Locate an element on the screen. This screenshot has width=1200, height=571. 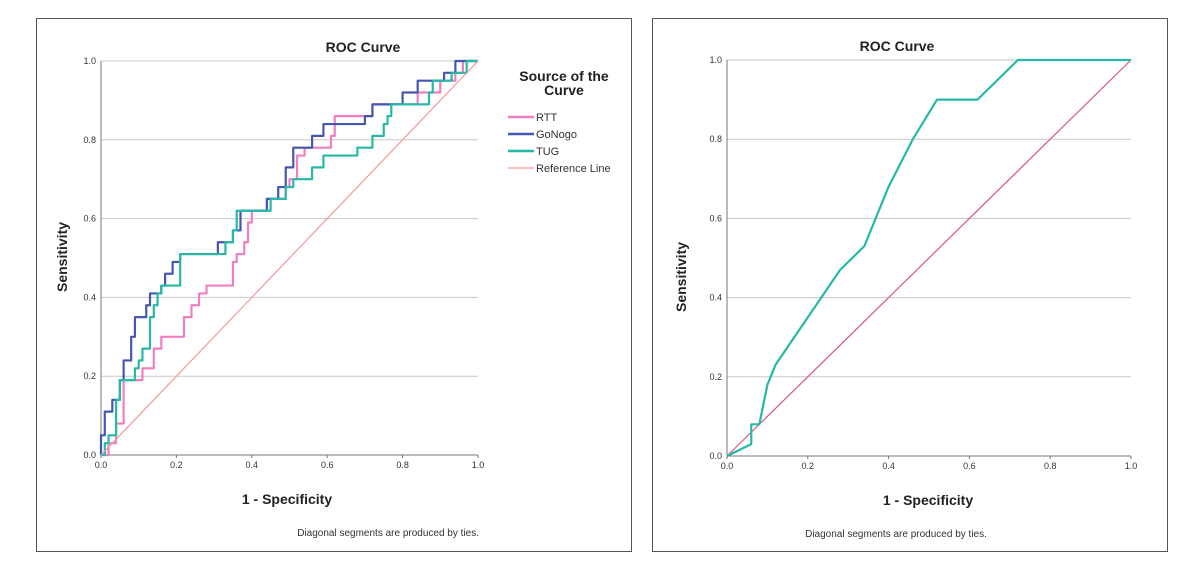
legend-title-line: Curve is located at coordinates (564, 90).